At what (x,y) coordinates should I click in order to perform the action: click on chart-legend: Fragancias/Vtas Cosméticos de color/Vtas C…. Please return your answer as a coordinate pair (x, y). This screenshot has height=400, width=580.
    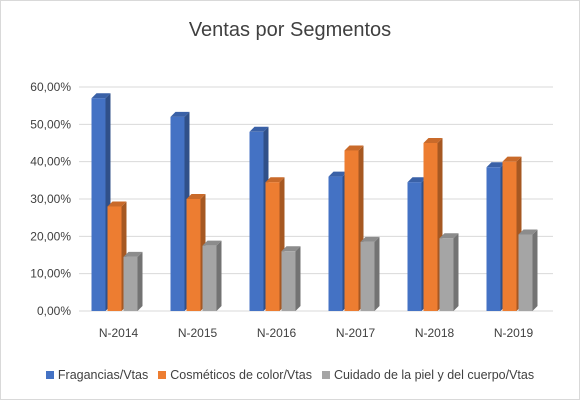
    Looking at the image, I should click on (290, 375).